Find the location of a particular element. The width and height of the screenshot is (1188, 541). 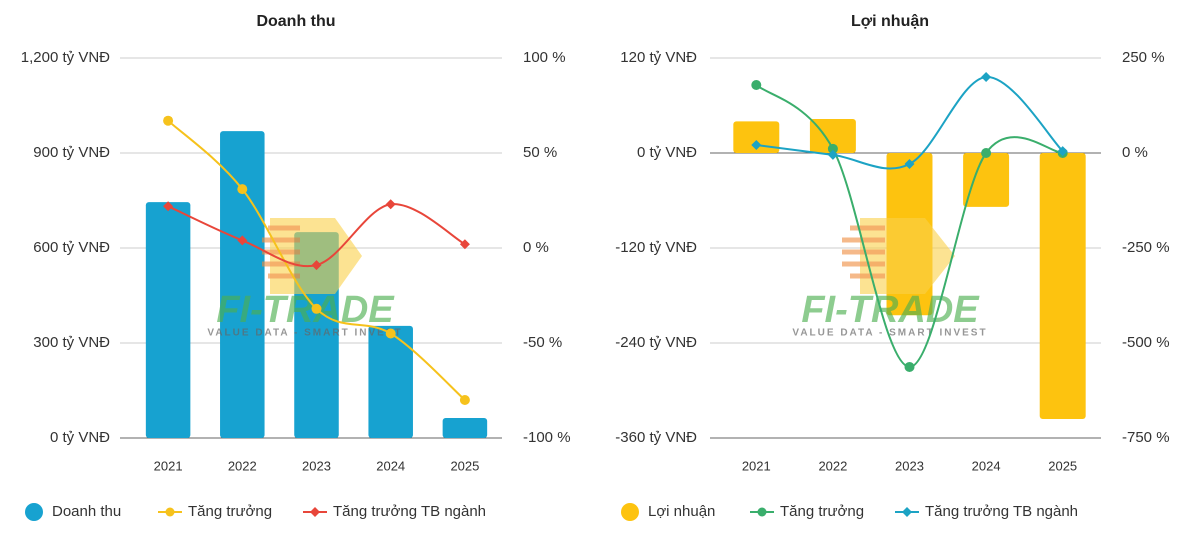

watermark-stripes is located at coordinates (863, 252).